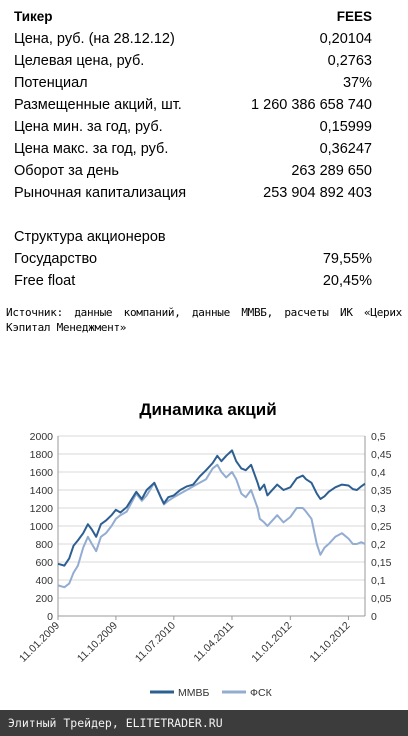 This screenshot has width=408, height=736. I want to click on y-left-tick-label: 400, so click(44, 581).